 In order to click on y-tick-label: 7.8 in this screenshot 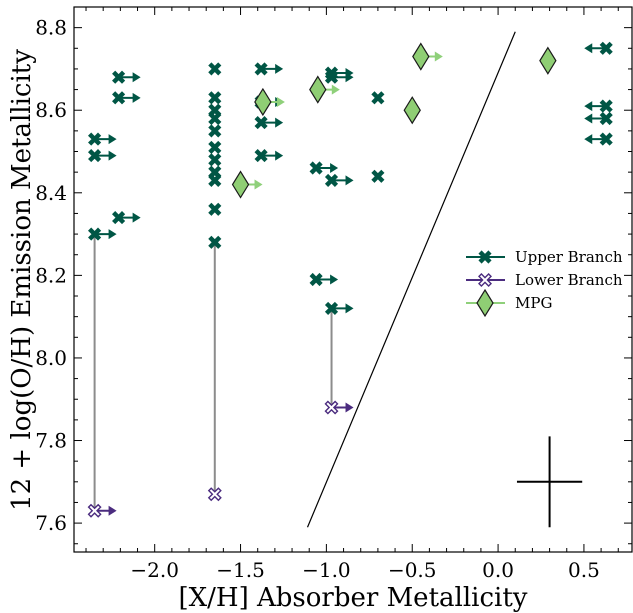, I will do `click(51, 441)`.